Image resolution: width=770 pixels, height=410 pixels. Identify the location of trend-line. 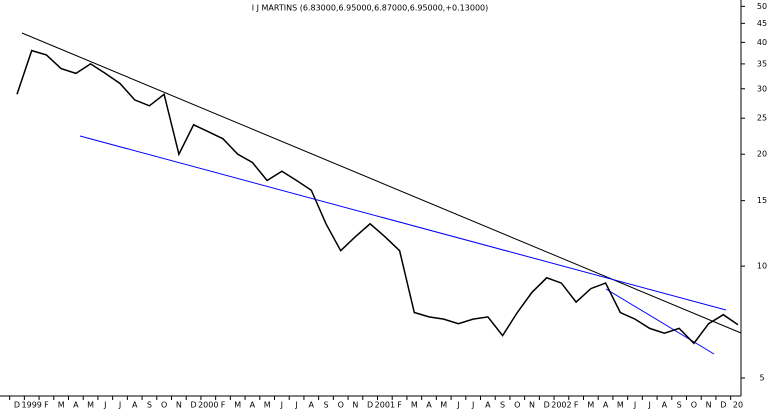
(660, 321).